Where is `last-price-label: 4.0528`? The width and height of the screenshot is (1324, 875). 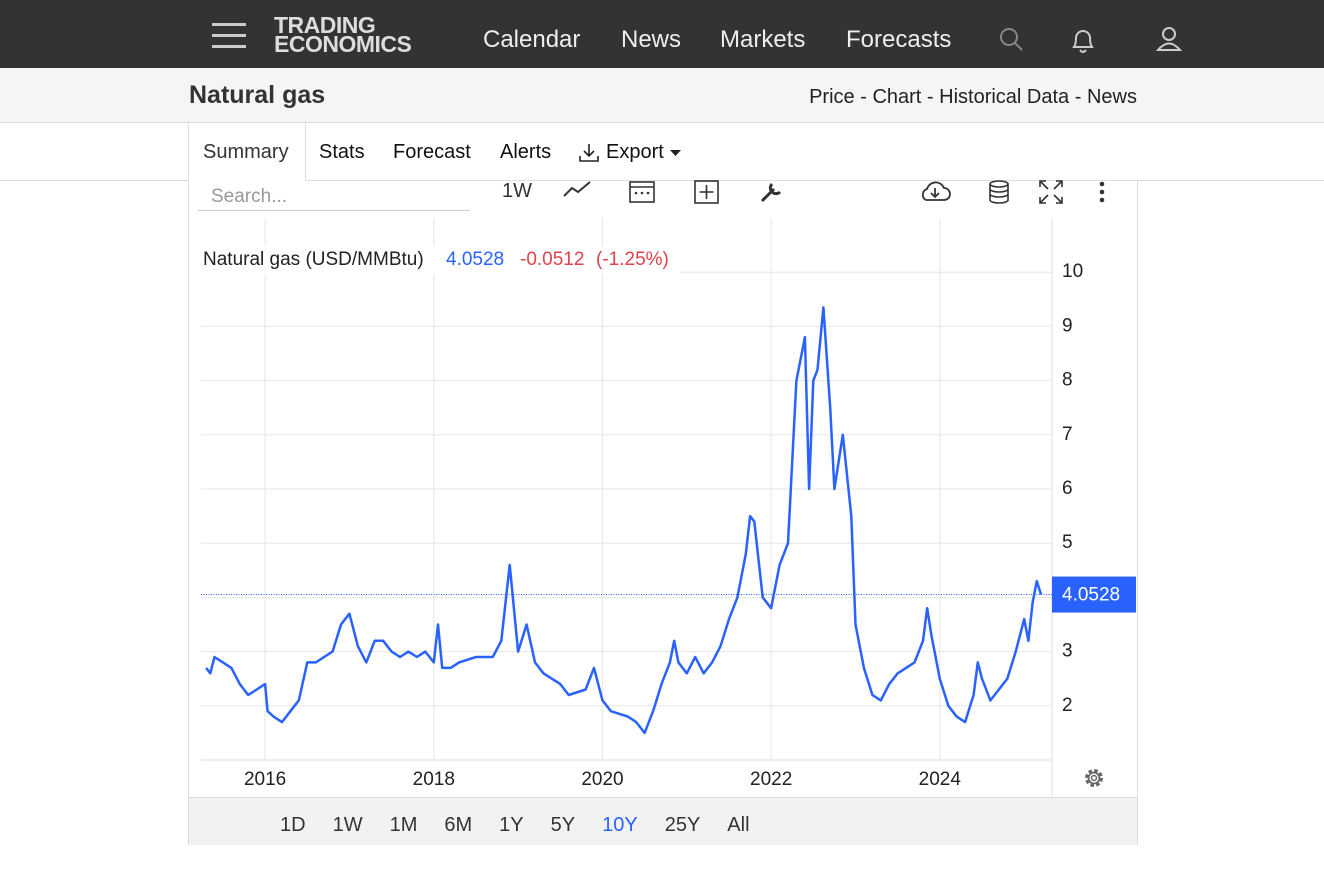 last-price-label: 4.0528 is located at coordinates (1091, 595).